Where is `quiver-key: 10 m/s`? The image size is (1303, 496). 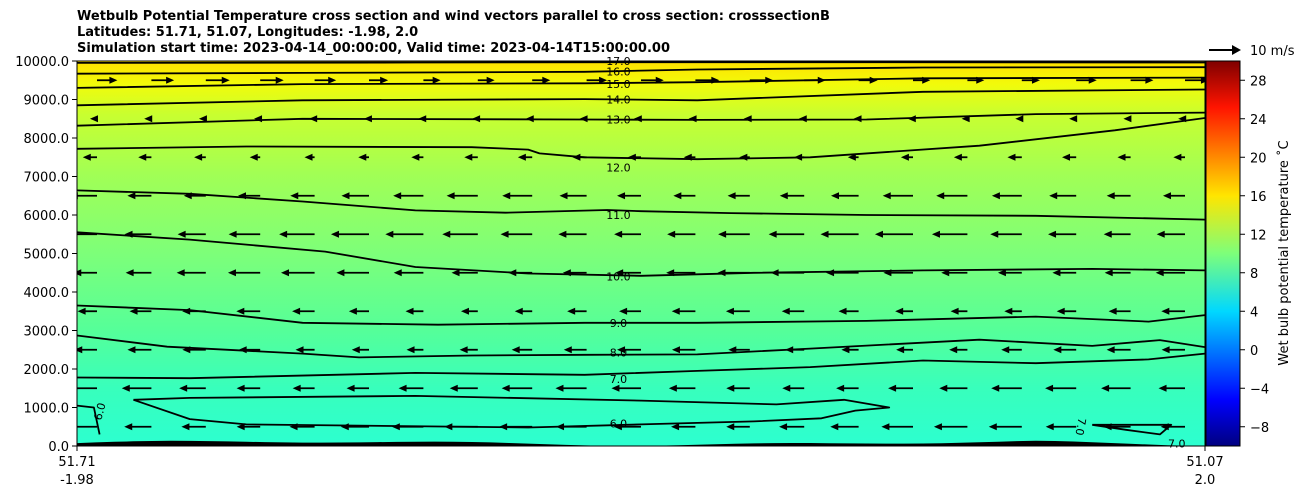
quiver-key: 10 m/s is located at coordinates (1252, 51).